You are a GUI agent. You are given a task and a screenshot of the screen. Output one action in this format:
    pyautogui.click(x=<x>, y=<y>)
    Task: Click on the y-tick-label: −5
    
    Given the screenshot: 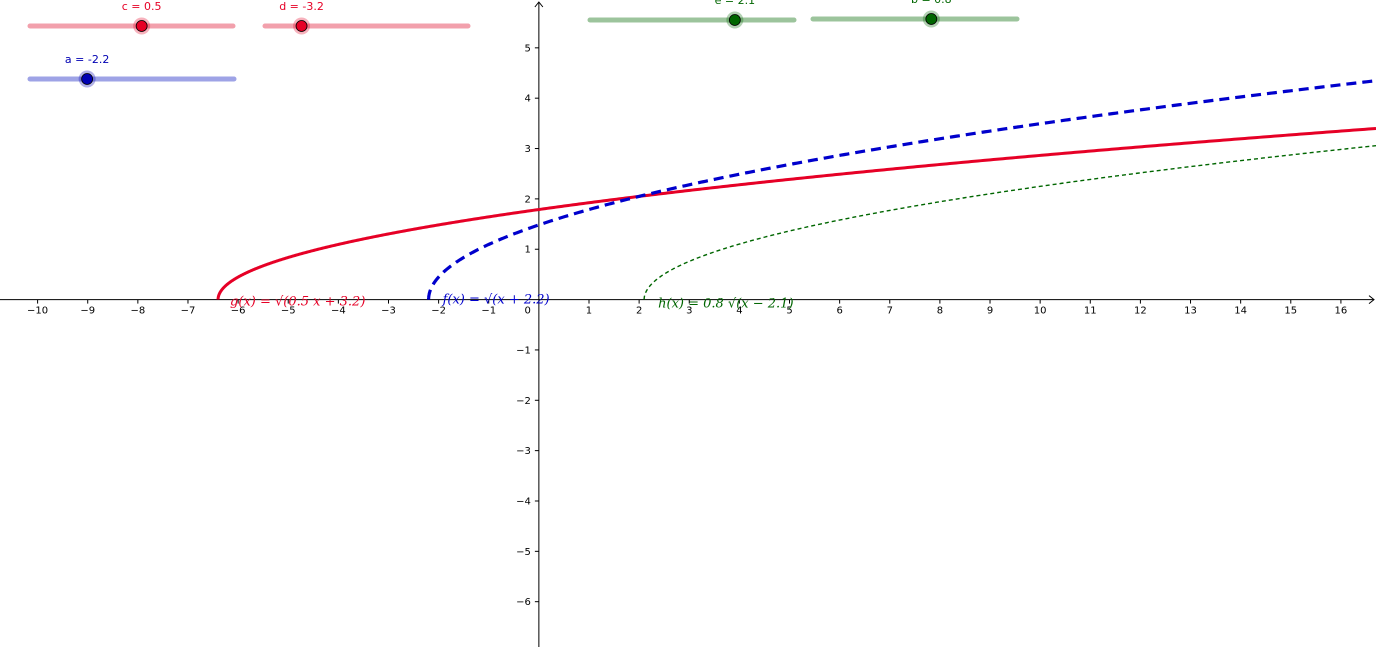 What is the action you would take?
    pyautogui.click(x=523, y=552)
    